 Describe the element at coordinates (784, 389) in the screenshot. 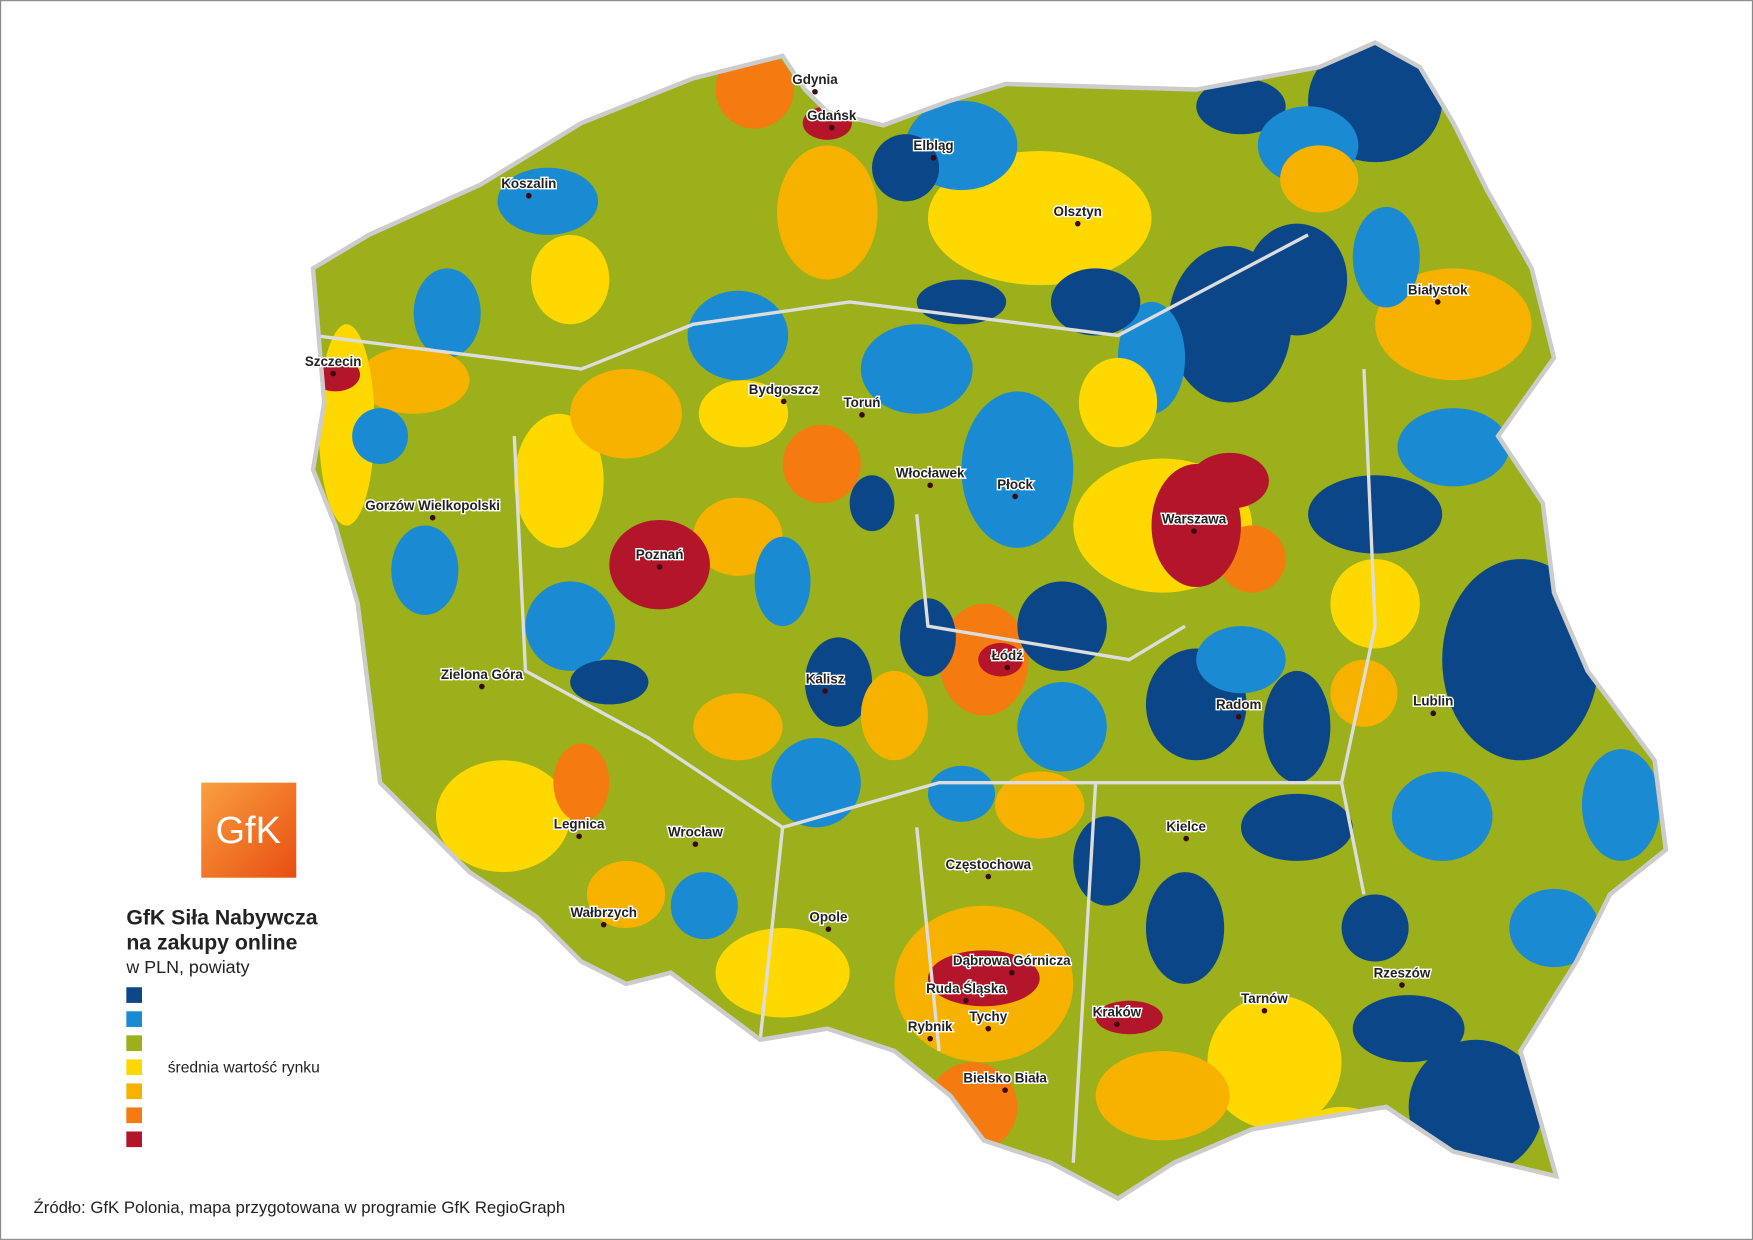

I see `city-label: Bydgoszcz` at that location.